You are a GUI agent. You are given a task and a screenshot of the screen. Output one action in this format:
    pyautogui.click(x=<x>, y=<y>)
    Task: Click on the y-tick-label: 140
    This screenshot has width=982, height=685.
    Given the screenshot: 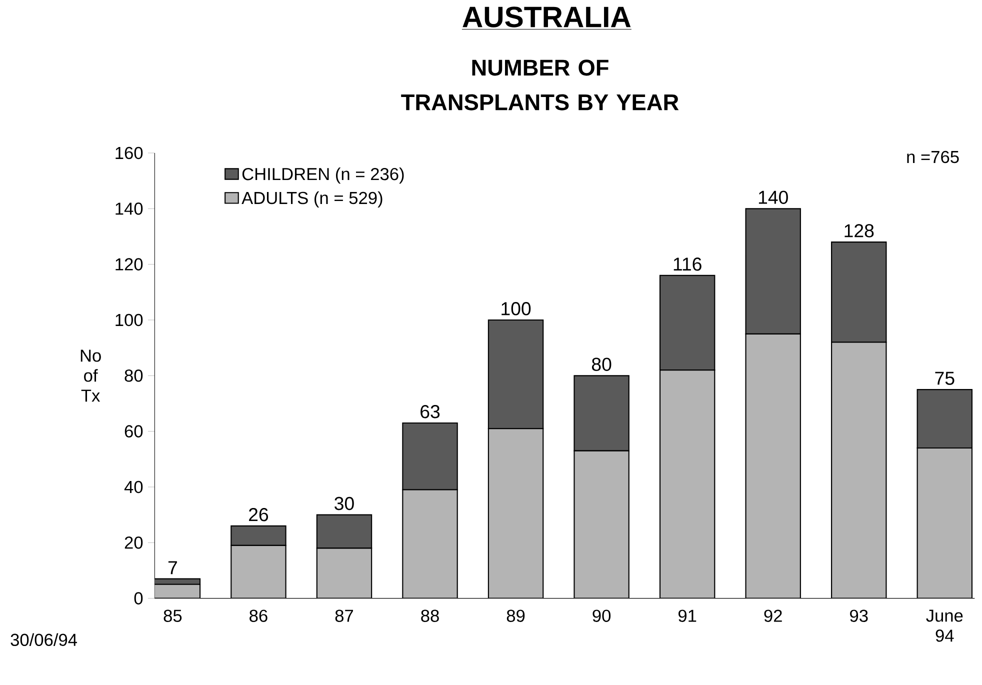 What is the action you would take?
    pyautogui.click(x=129, y=208)
    